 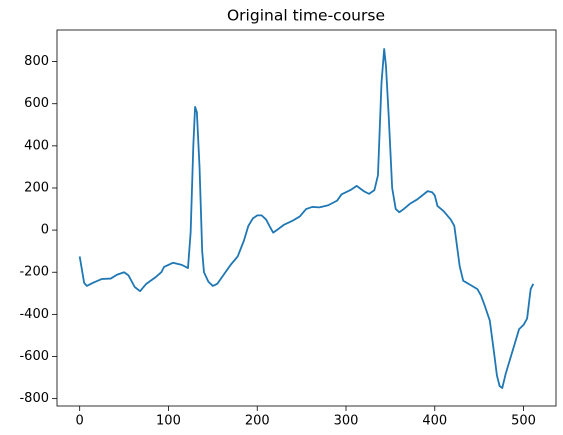 What do you see at coordinates (434, 421) in the screenshot?
I see `x-tick-label: 400` at bounding box center [434, 421].